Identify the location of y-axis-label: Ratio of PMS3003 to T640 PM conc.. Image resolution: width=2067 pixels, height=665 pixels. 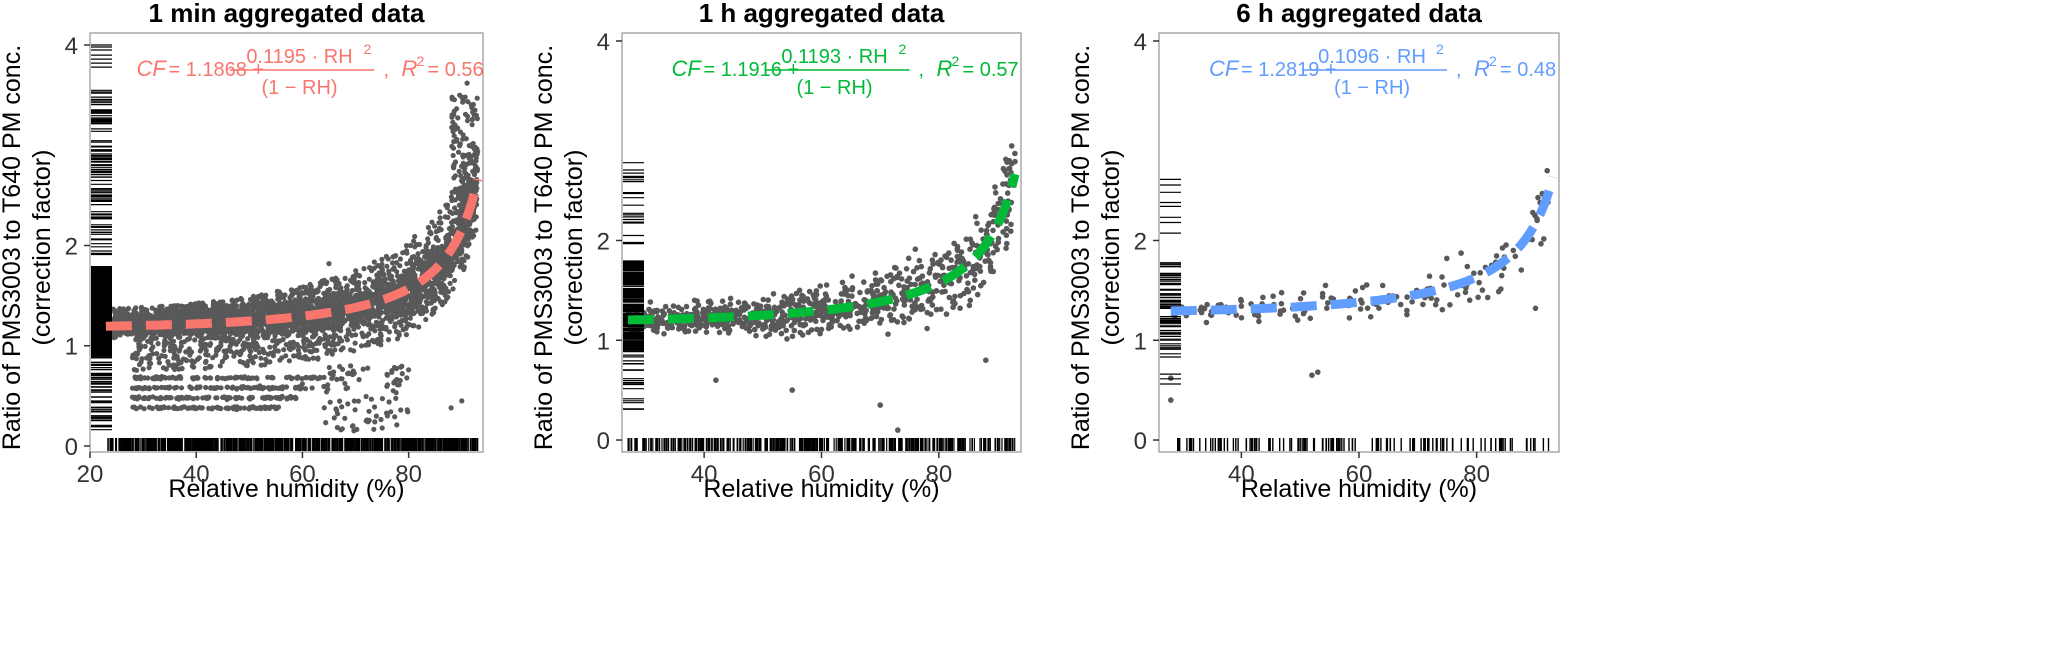
(13, 247).